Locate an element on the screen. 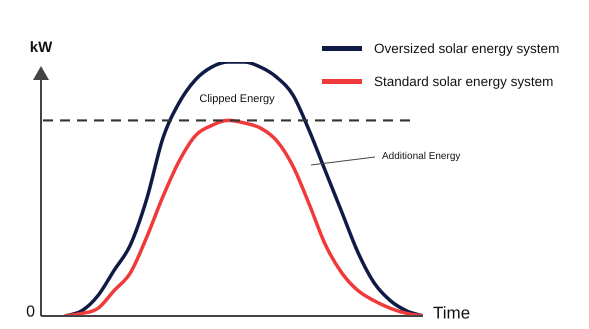 This screenshot has height=329, width=589. text: 0 is located at coordinates (31, 311).